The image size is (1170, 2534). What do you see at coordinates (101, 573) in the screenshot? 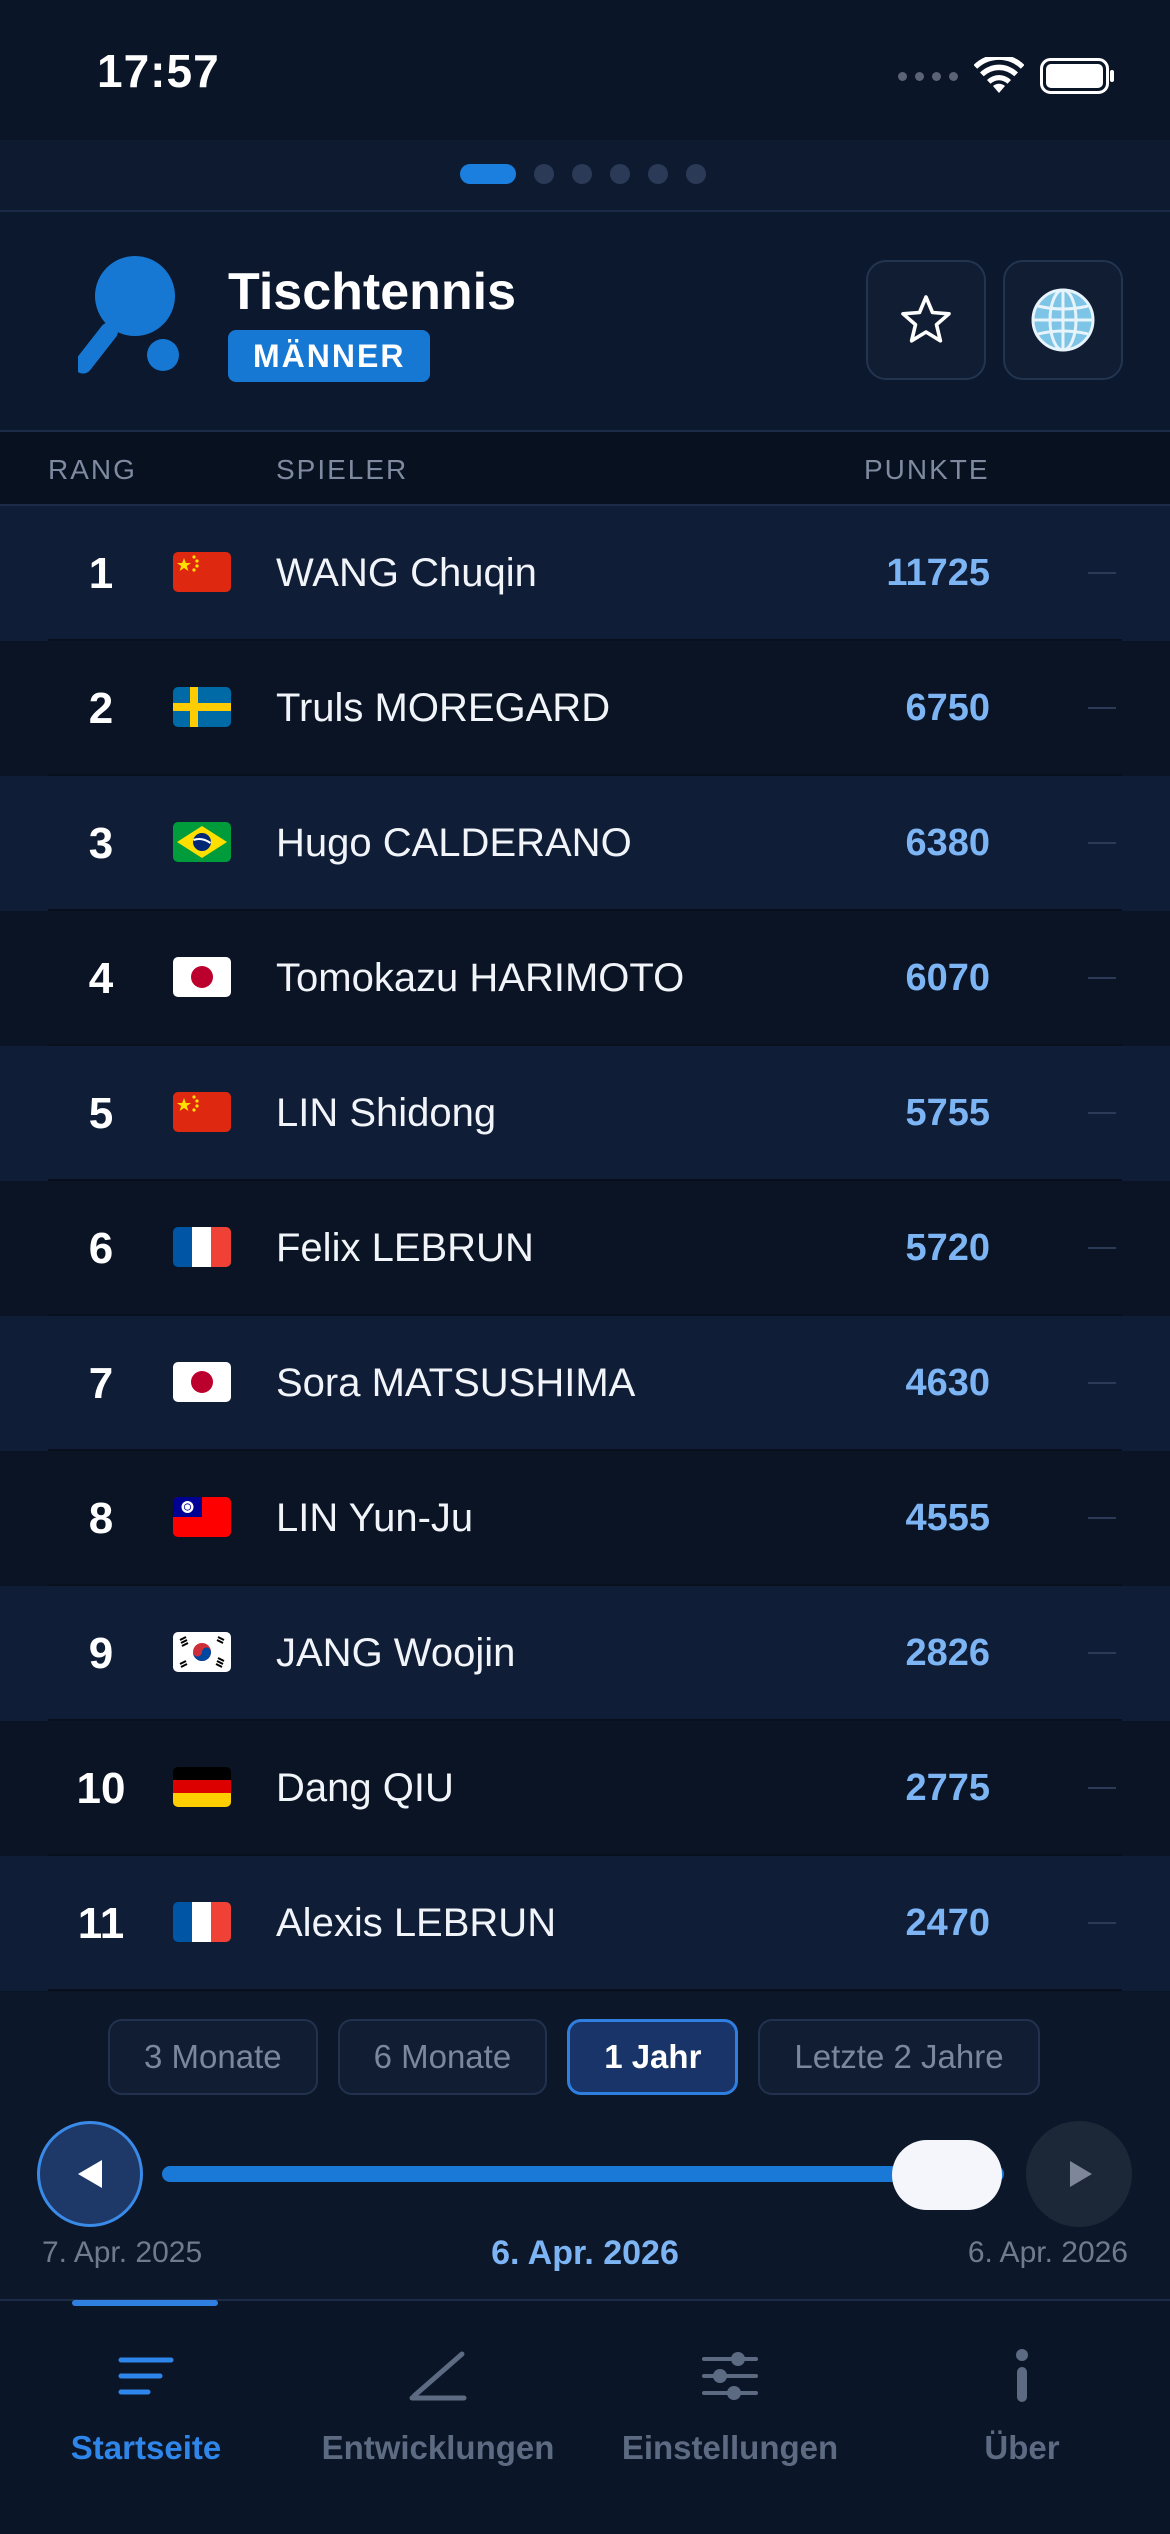
I see `rank-number: 1` at bounding box center [101, 573].